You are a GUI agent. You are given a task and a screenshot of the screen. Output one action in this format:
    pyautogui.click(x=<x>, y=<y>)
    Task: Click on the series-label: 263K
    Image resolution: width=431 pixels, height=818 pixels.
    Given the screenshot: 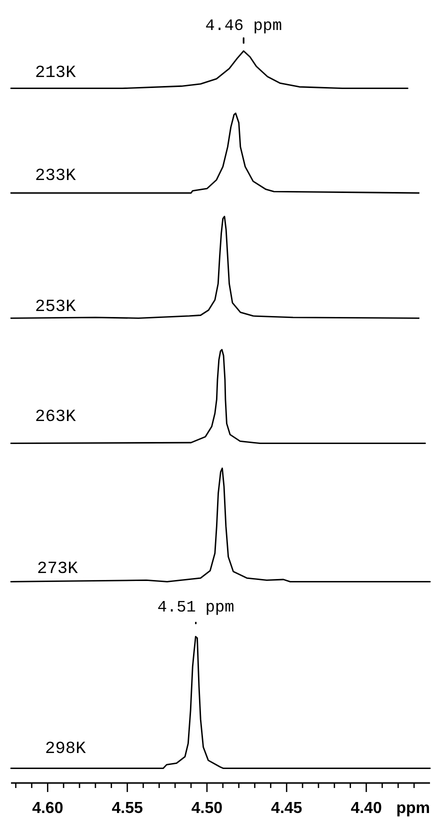 What is the action you would take?
    pyautogui.click(x=56, y=417)
    